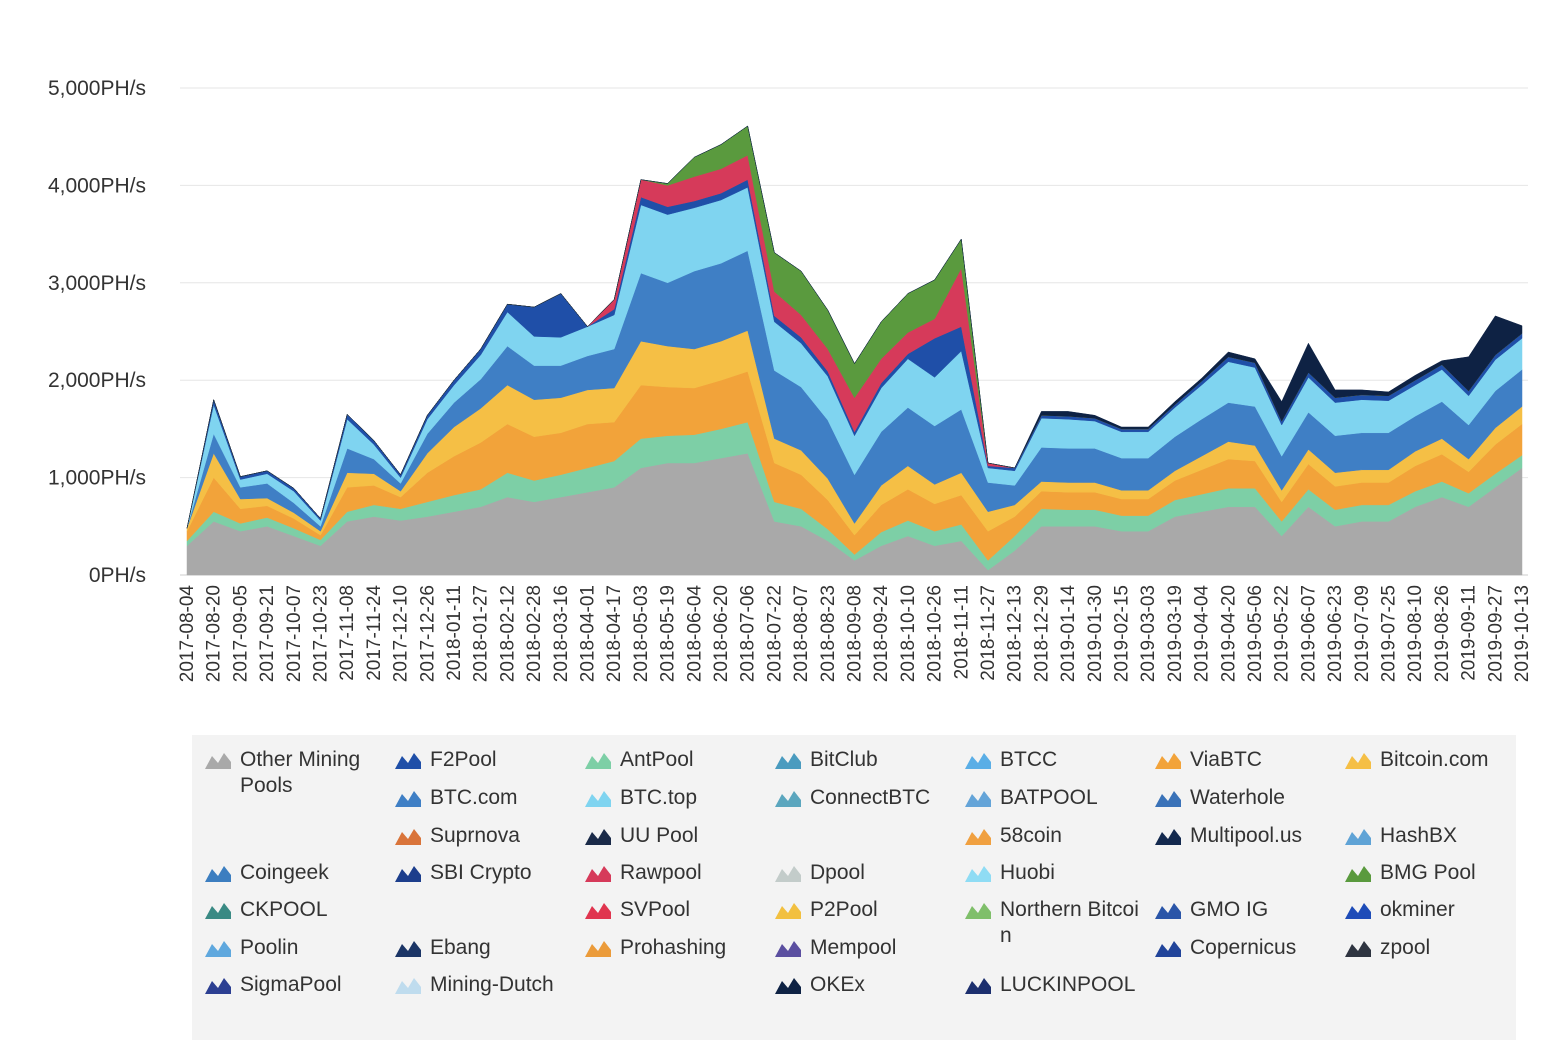 The image size is (1550, 1040). What do you see at coordinates (675, 760) in the screenshot?
I see `legend-item: AntPool` at bounding box center [675, 760].